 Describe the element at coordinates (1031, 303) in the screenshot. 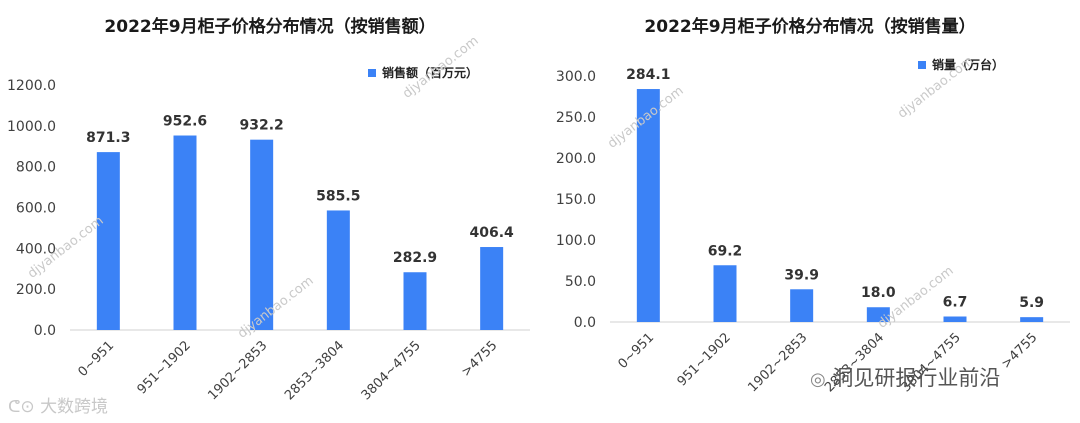

I see `bar-value-label: 5.9` at that location.